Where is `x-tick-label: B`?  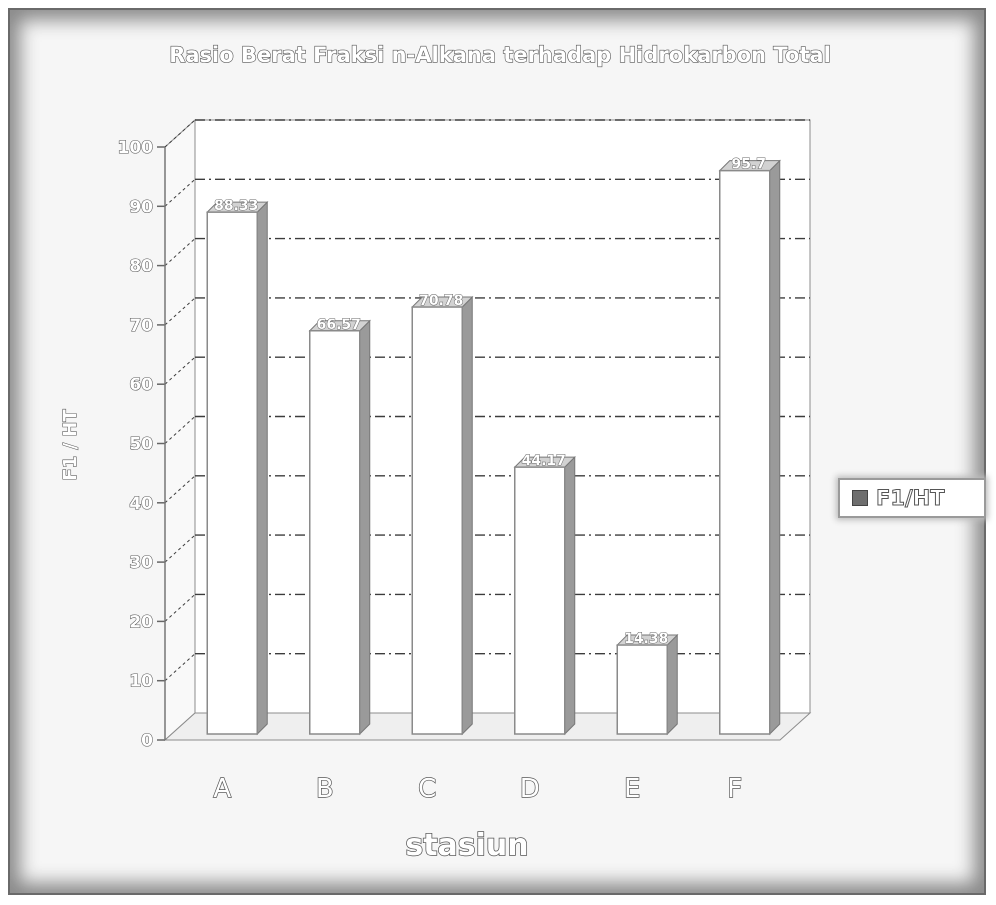
x-tick-label: B is located at coordinates (325, 789).